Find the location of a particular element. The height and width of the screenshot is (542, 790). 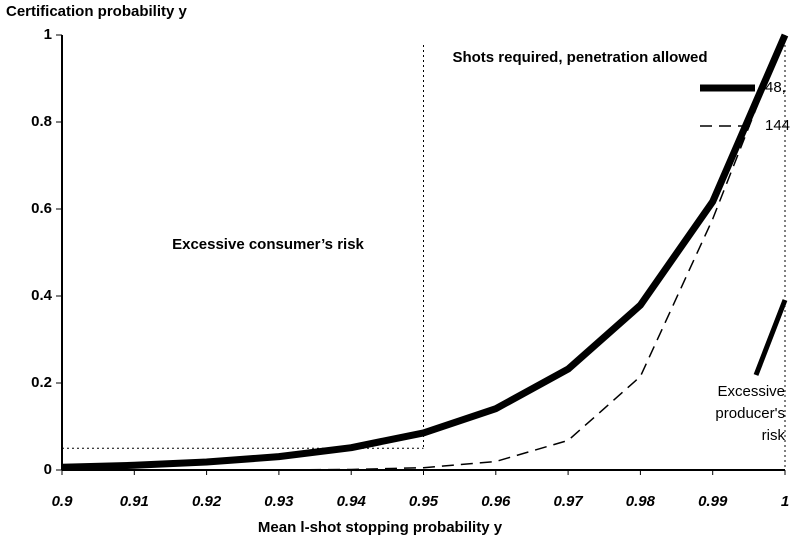

y-tick-label: 0 is located at coordinates (48, 469).